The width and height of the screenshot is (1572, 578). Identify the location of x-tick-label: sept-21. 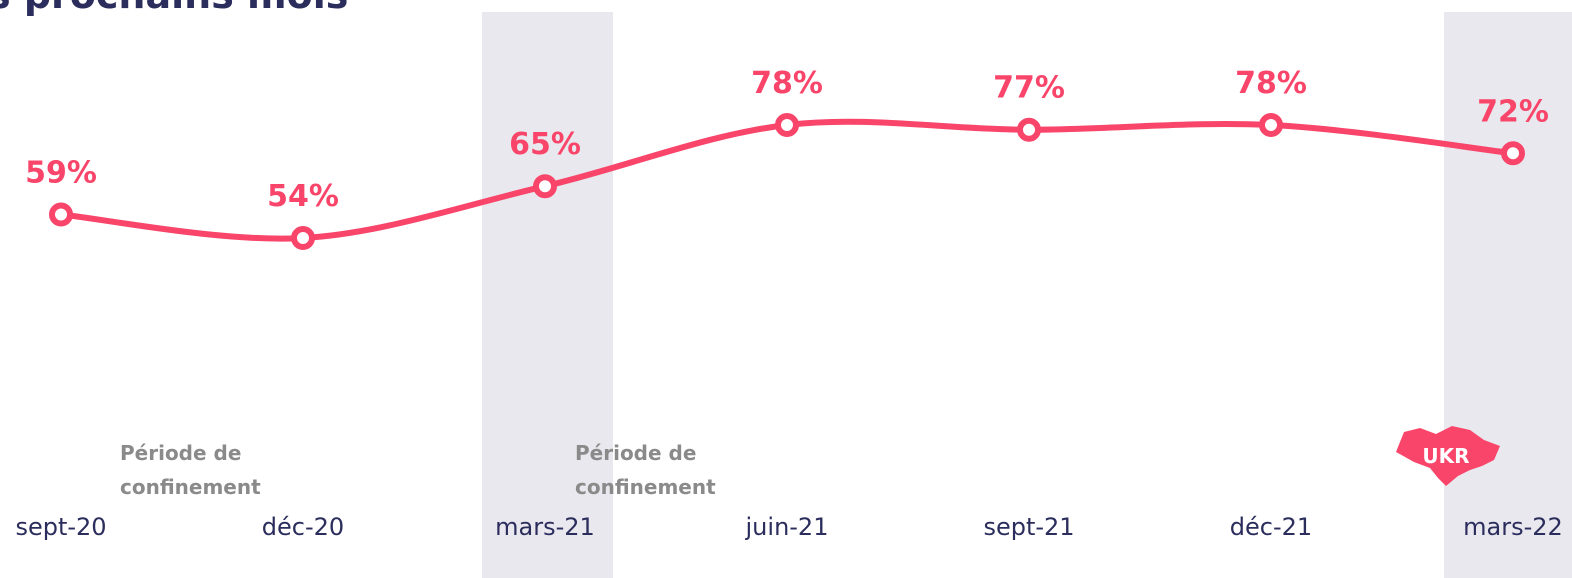
(1028, 527).